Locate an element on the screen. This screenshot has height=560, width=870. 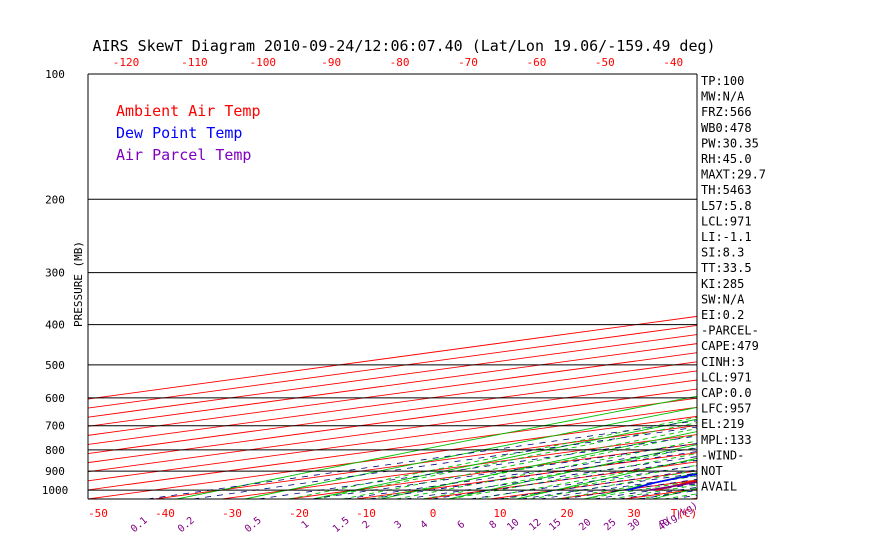
pressure-tick-label: 800 is located at coordinates (55, 450).